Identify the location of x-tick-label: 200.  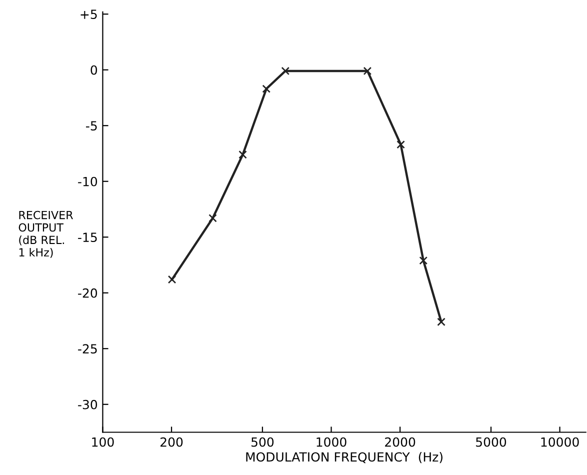
(171, 442).